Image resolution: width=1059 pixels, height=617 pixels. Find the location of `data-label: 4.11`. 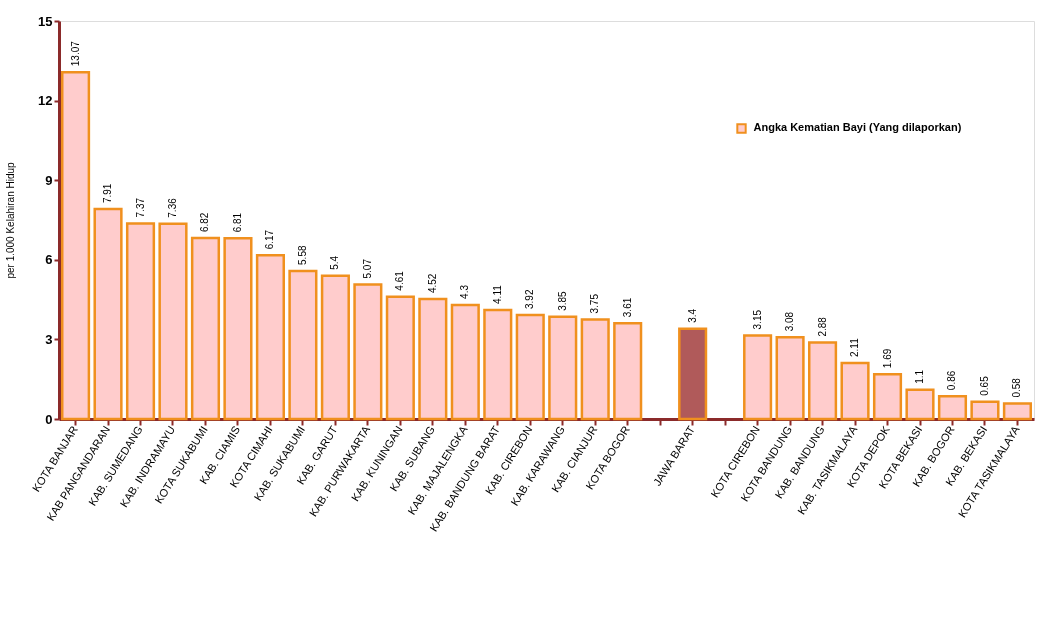

data-label: 4.11 is located at coordinates (497, 294).